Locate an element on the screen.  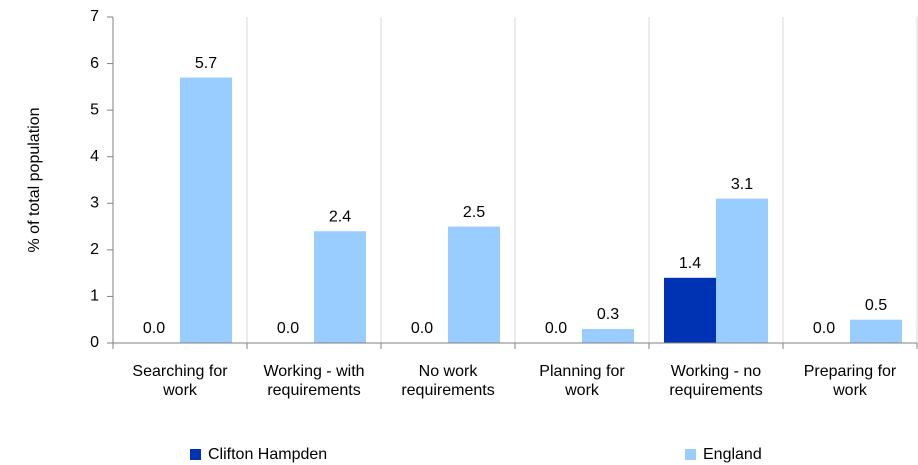
data-label: 5.7 is located at coordinates (206, 63).